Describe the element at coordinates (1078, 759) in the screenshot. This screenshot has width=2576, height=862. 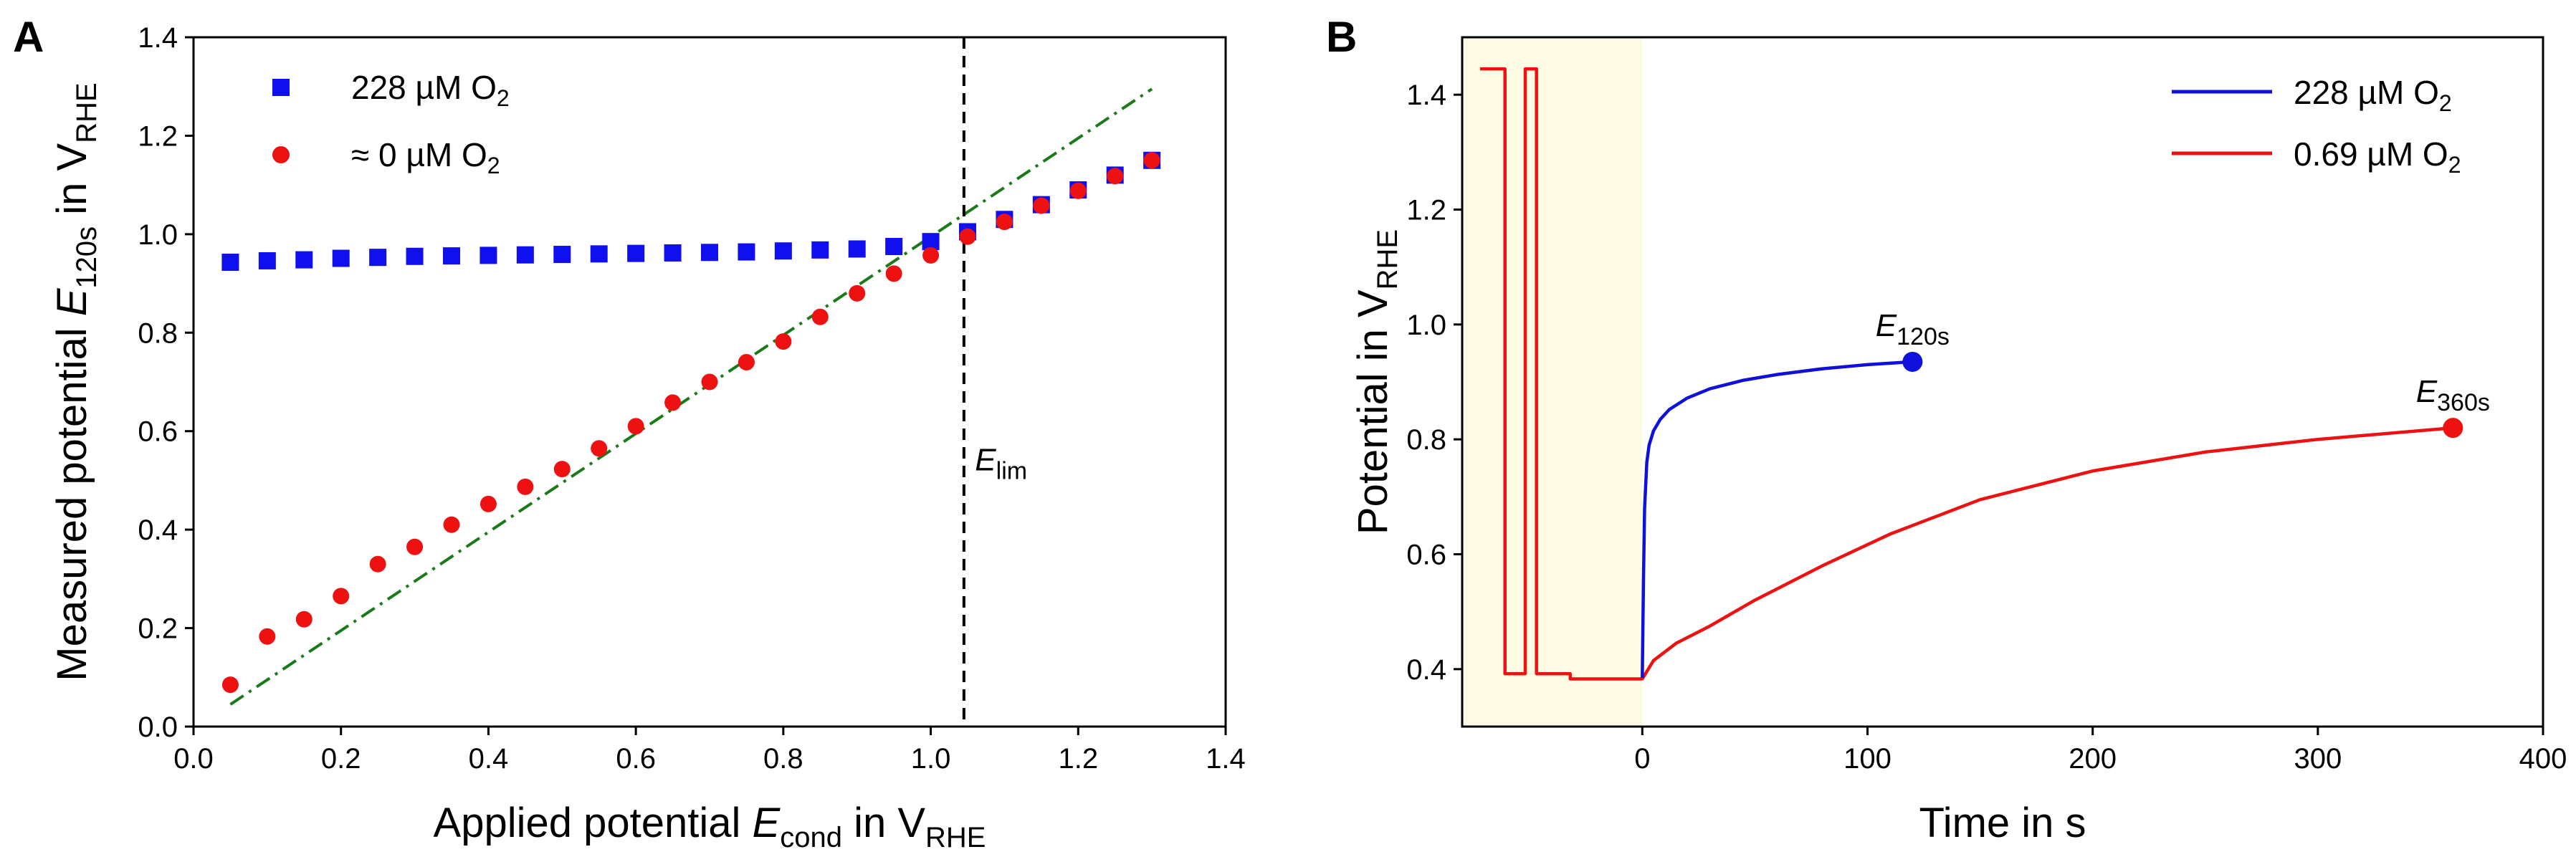
I see `x-tick-label: 1.2` at that location.